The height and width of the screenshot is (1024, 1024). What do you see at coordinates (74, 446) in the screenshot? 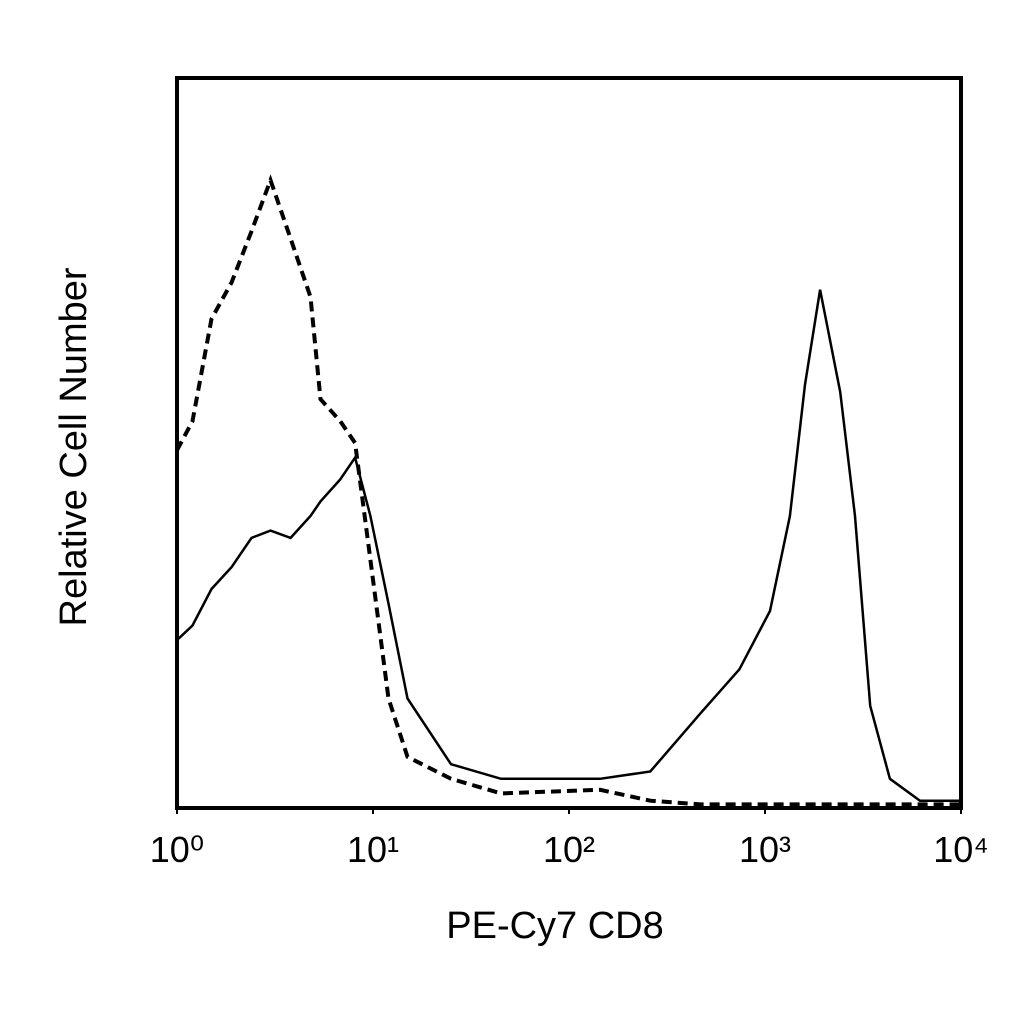
I see `y-axis-label: Relative Cell Number` at bounding box center [74, 446].